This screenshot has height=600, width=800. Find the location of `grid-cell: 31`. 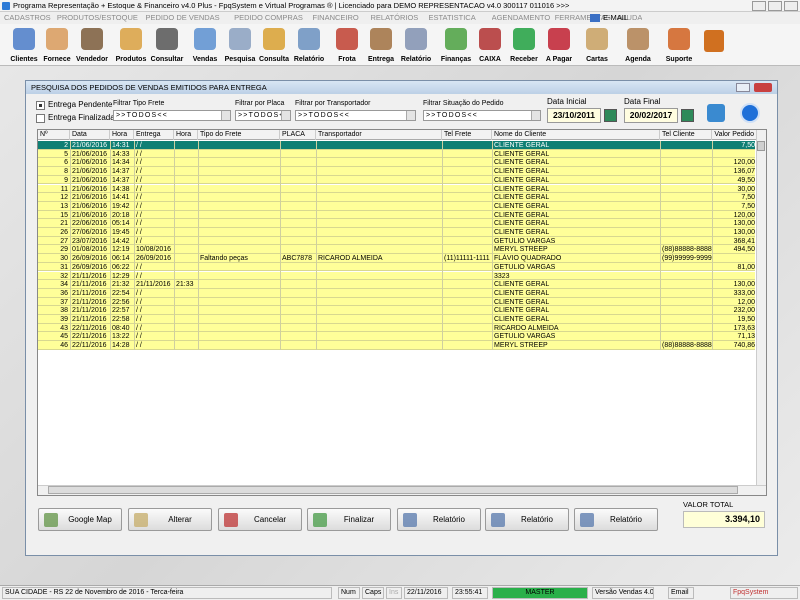

grid-cell: 31 is located at coordinates (64, 267).